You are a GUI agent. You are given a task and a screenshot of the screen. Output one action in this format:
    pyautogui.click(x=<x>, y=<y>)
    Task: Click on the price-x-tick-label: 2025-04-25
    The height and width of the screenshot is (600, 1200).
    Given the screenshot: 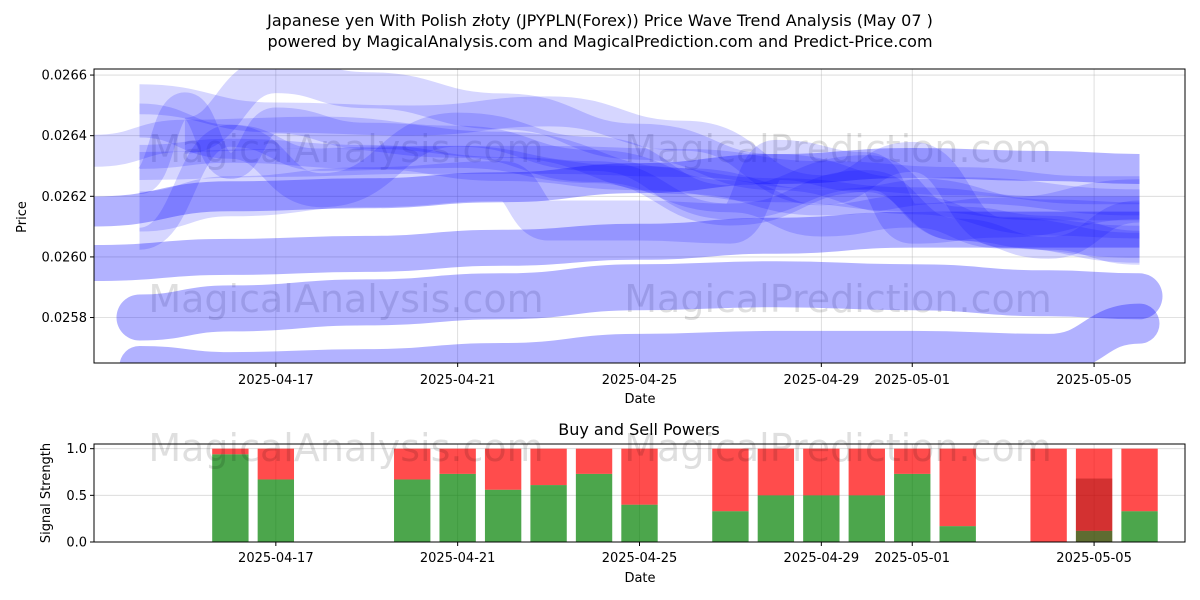 What is the action you would take?
    pyautogui.click(x=640, y=380)
    